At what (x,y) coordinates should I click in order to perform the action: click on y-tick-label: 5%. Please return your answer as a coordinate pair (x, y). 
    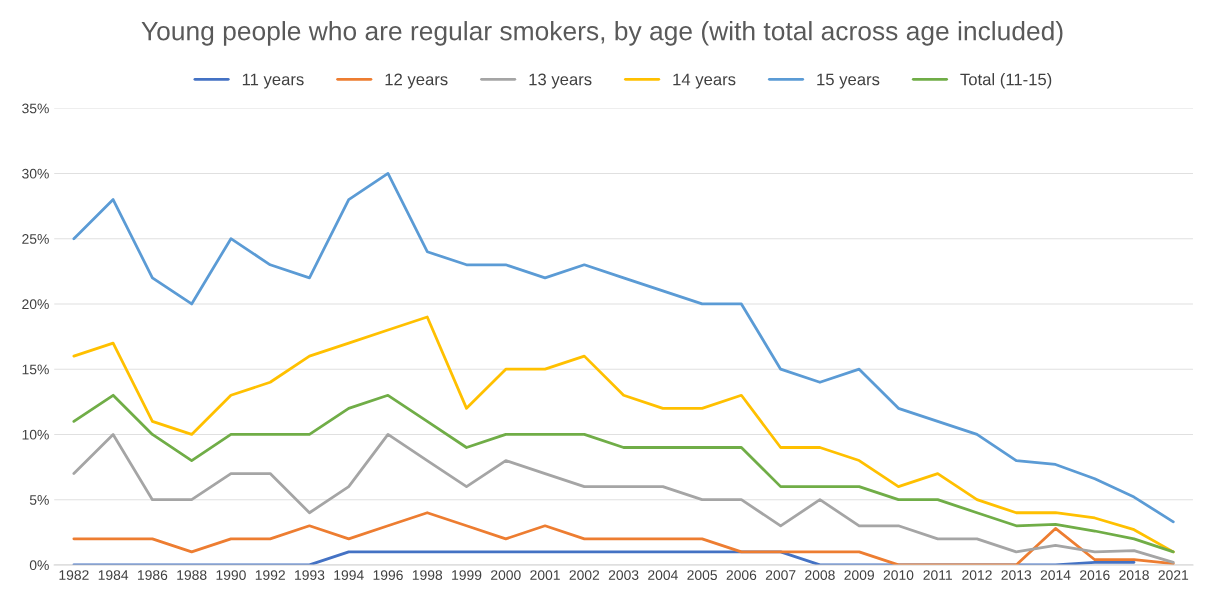
    Looking at the image, I should click on (39, 500).